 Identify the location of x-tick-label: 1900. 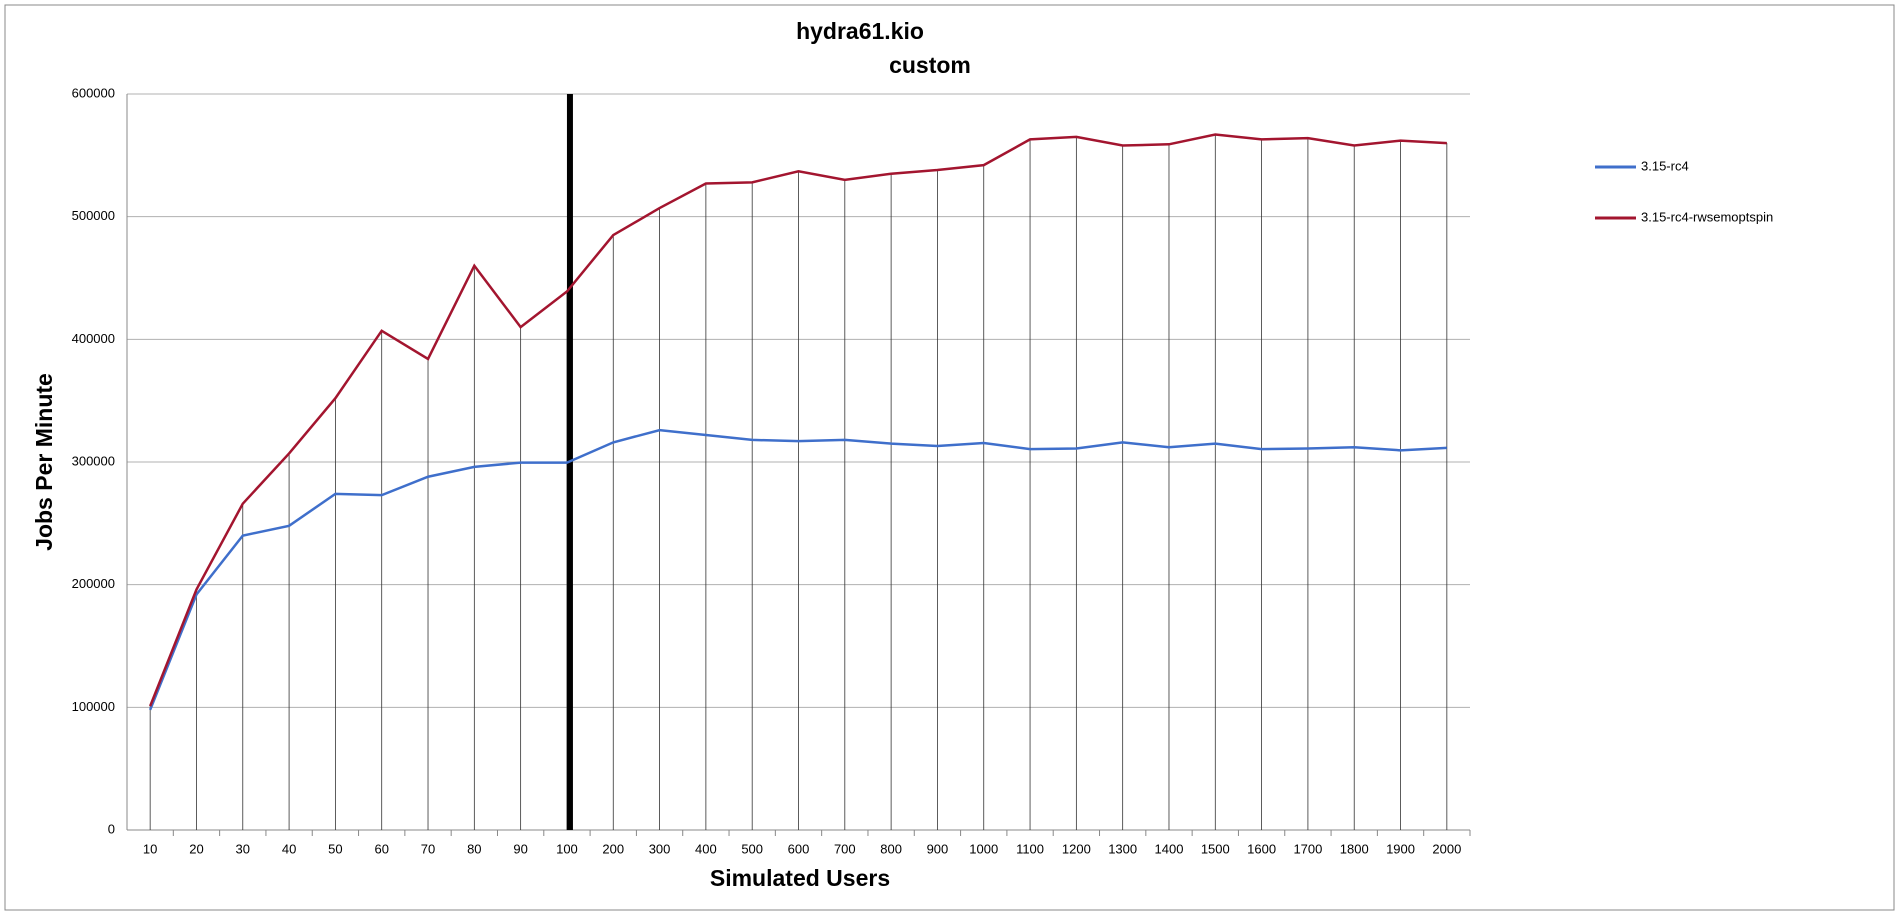
(1400, 848).